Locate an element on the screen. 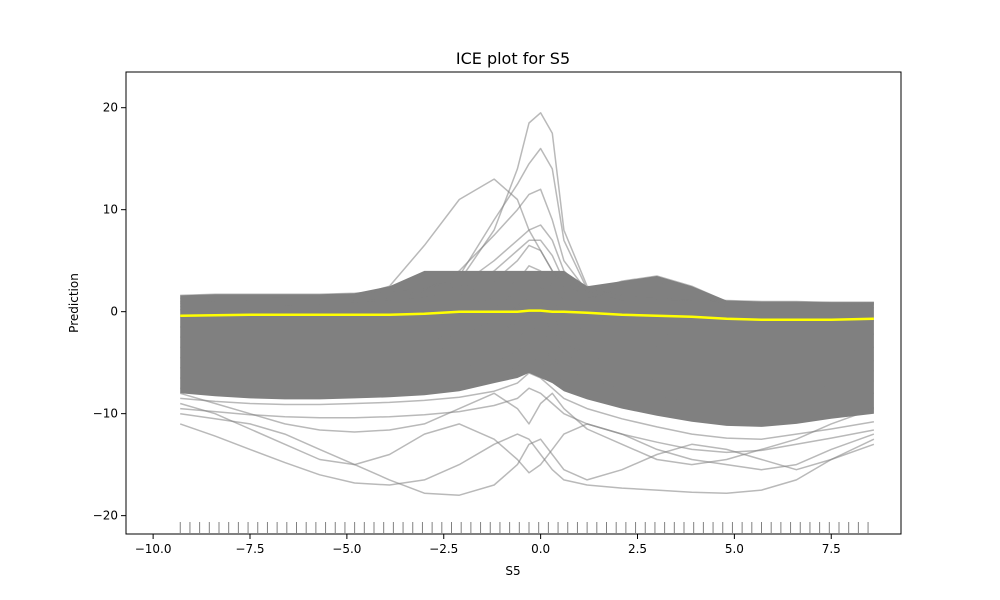  y-tick-label-2: 0 is located at coordinates (114, 312).